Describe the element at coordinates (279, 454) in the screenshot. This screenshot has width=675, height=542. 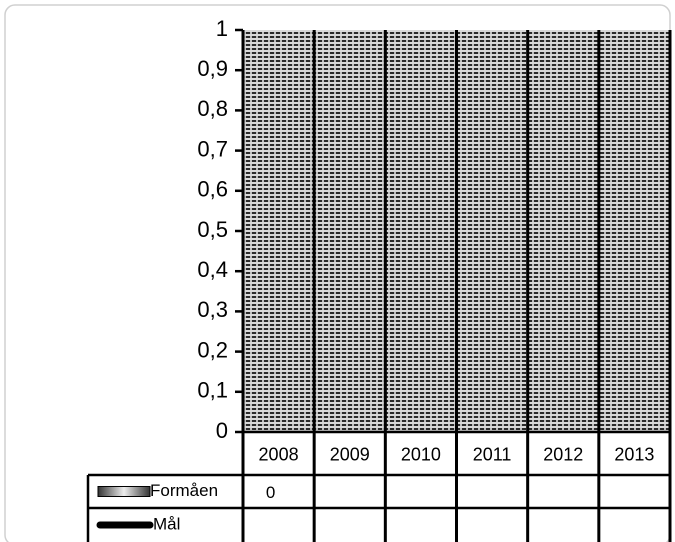
I see `x-tick-label: 2008` at that location.